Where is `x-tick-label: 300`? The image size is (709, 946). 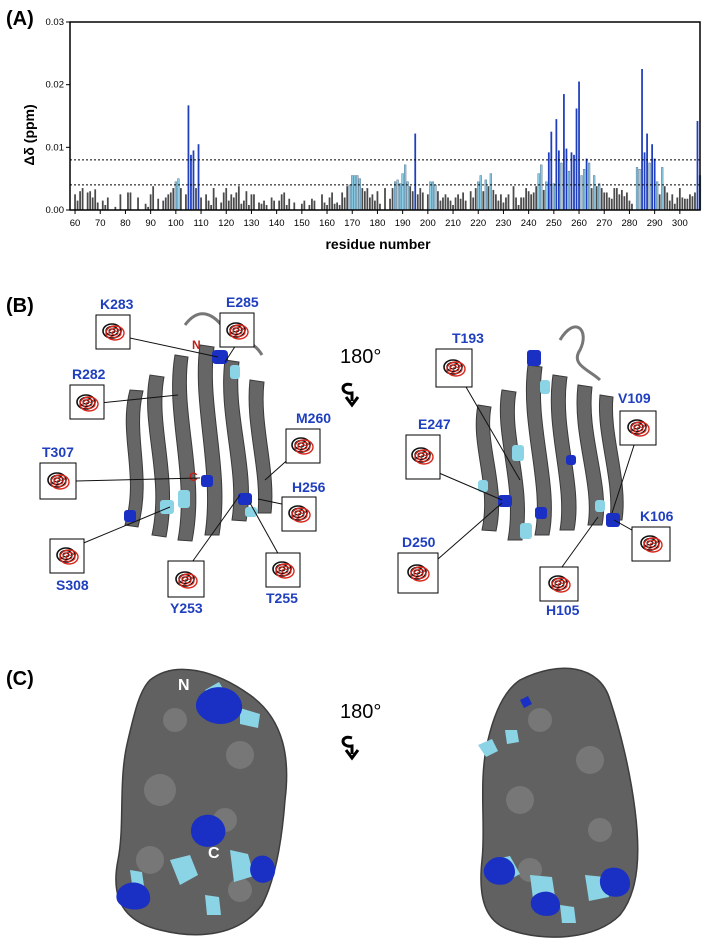
x-tick-label: 300 is located at coordinates (680, 223).